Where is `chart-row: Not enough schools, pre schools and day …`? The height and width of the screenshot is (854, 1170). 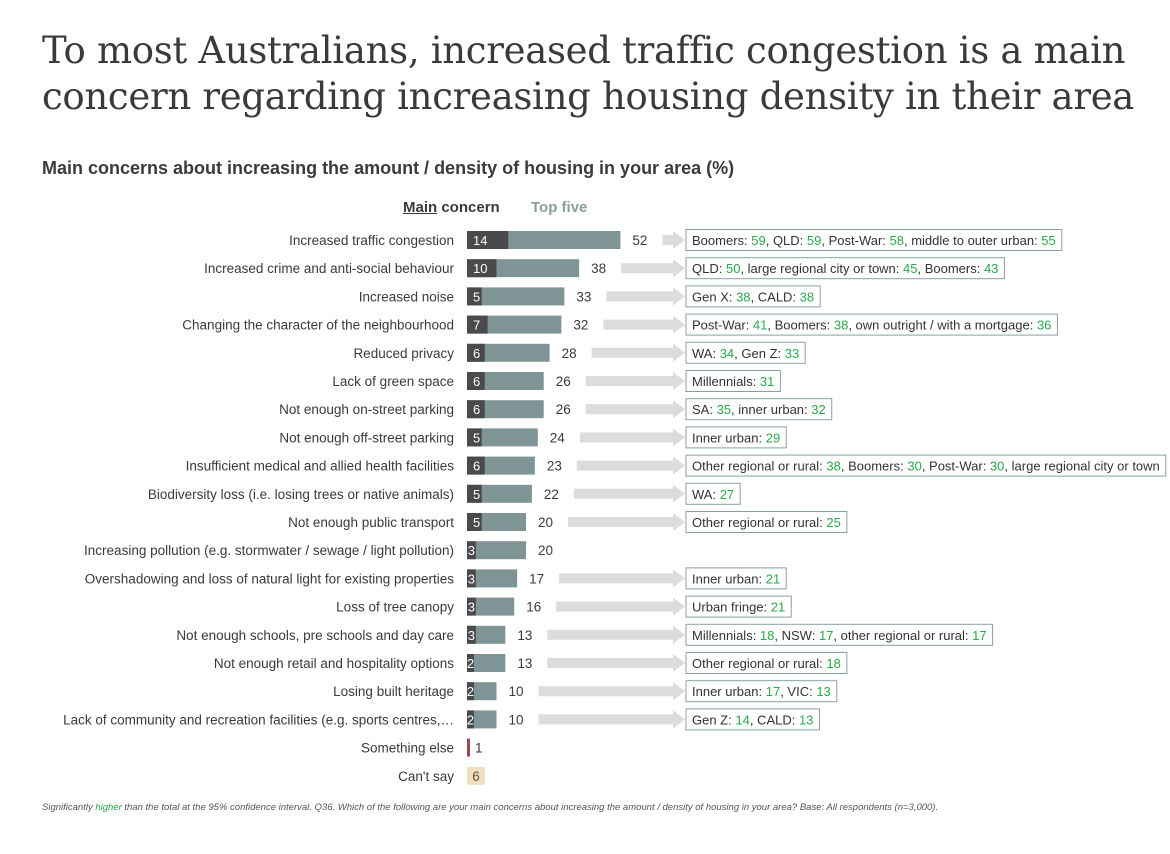 chart-row: Not enough schools, pre schools and day … is located at coordinates (585, 634).